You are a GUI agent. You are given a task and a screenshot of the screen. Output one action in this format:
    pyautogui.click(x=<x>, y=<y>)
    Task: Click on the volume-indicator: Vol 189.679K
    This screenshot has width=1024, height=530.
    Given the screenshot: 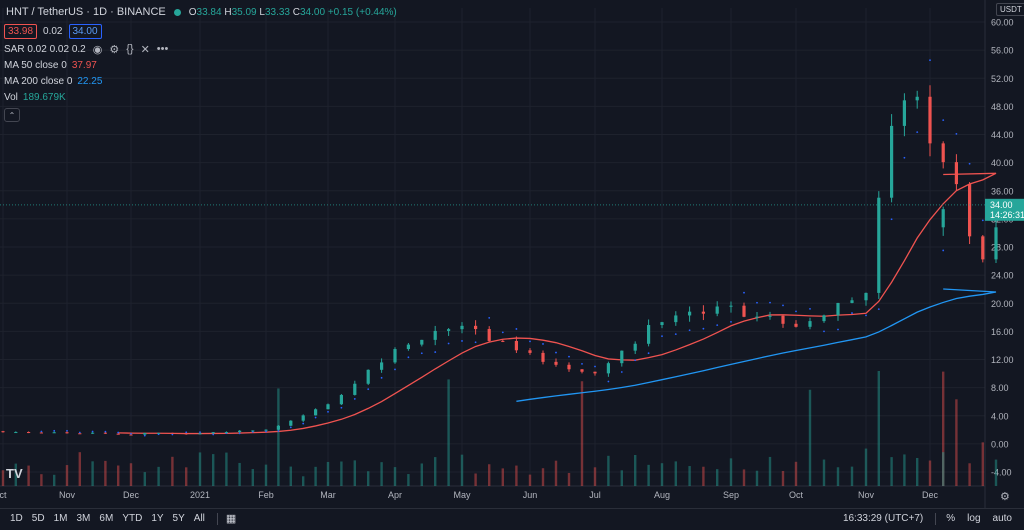 What is the action you would take?
    pyautogui.click(x=200, y=97)
    